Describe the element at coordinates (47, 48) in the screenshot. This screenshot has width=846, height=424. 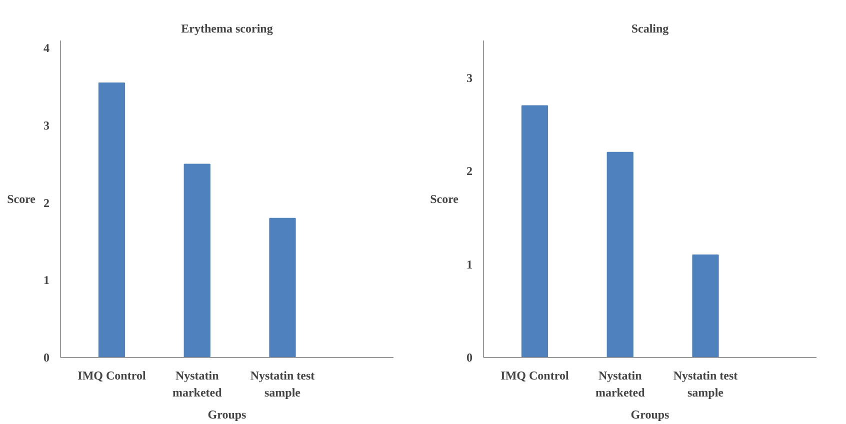
I see `y-tick-label: 4` at that location.